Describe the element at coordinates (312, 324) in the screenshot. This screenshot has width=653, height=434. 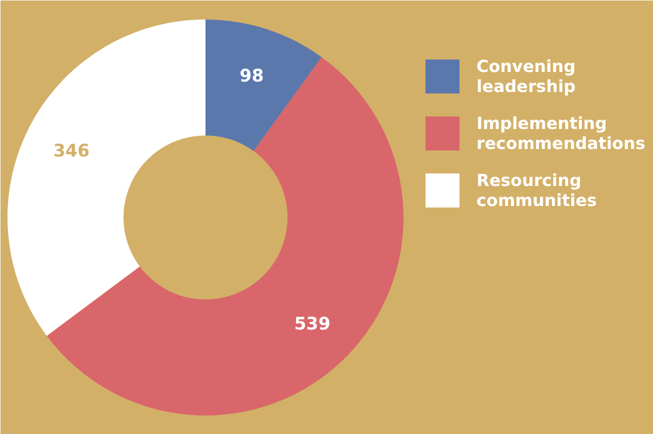
I see `data-label: 539` at that location.